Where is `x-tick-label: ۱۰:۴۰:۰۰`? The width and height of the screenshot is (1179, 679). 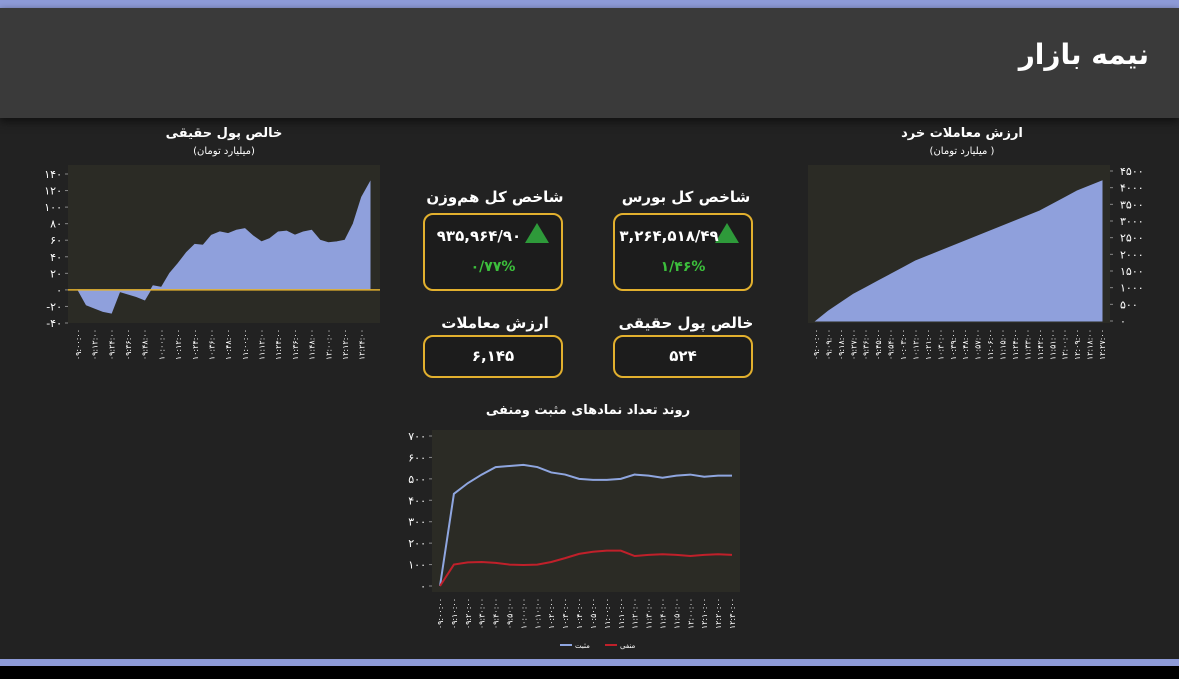
x-tick-label: ۱۰:۴۰:۰۰ is located at coordinates (579, 613).